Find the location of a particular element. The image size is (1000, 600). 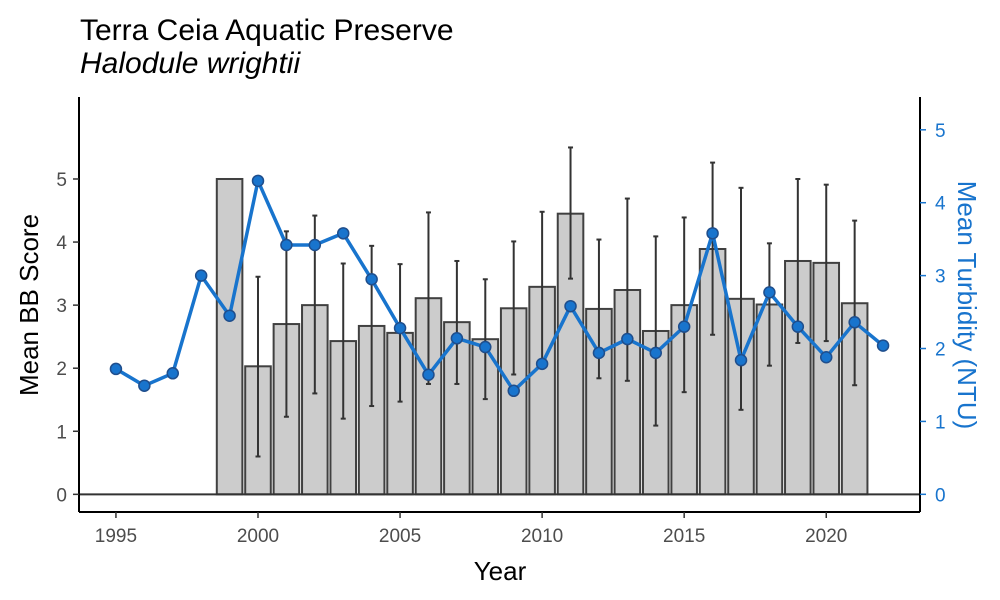

y2-tick-label: 0 is located at coordinates (940, 495).